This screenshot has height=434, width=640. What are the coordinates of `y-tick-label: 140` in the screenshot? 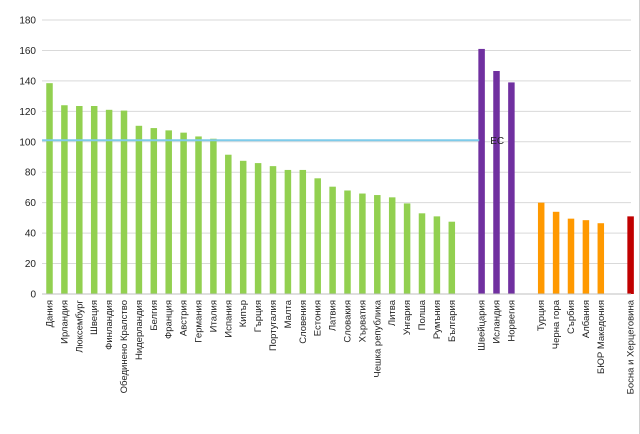 It's located at (27, 81).